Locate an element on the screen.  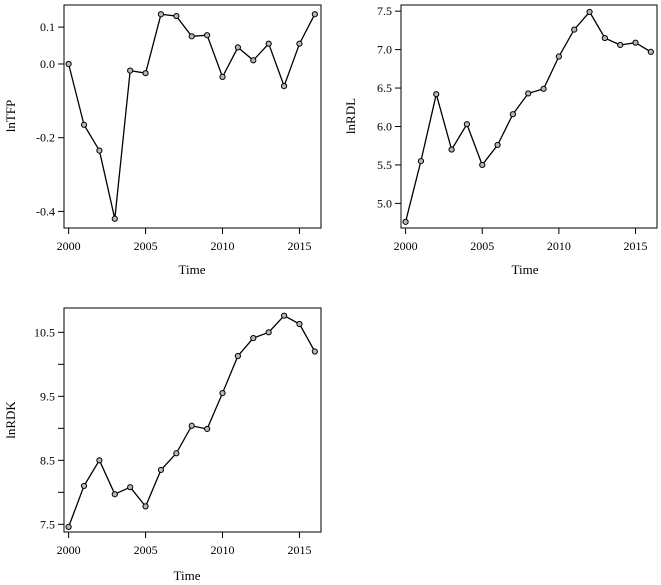
y-tick-label: 5.0 is located at coordinates (384, 203).